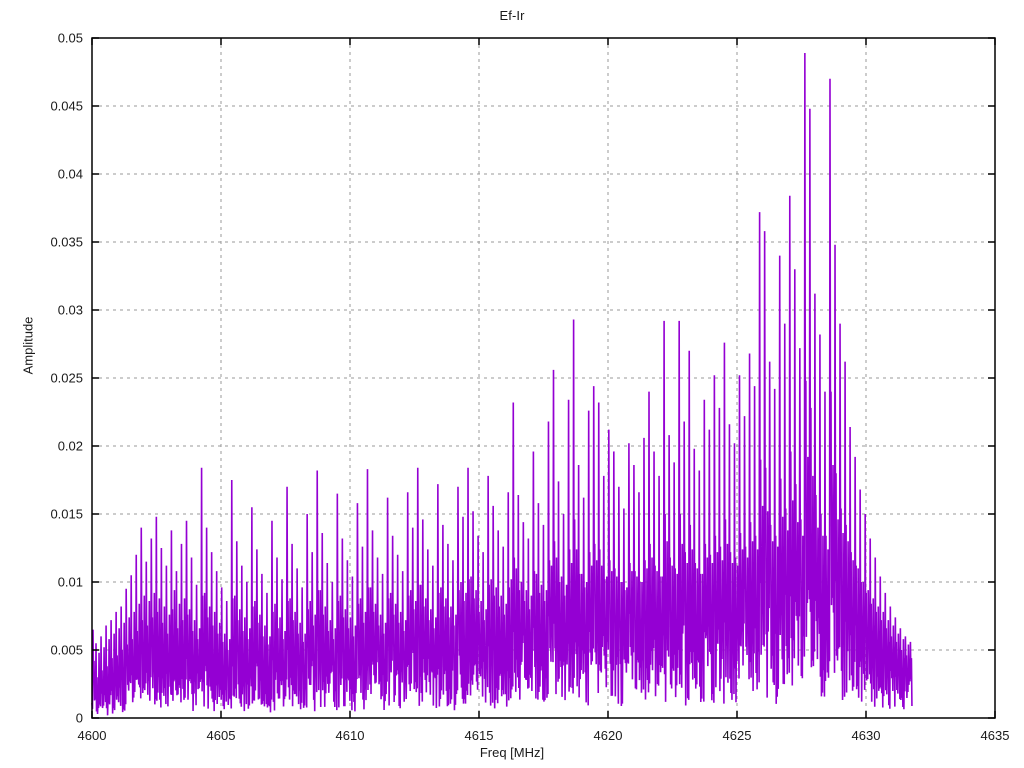 This screenshot has width=1024, height=768. Describe the element at coordinates (66, 378) in the screenshot. I see `y-tick-label: 0.025` at that location.